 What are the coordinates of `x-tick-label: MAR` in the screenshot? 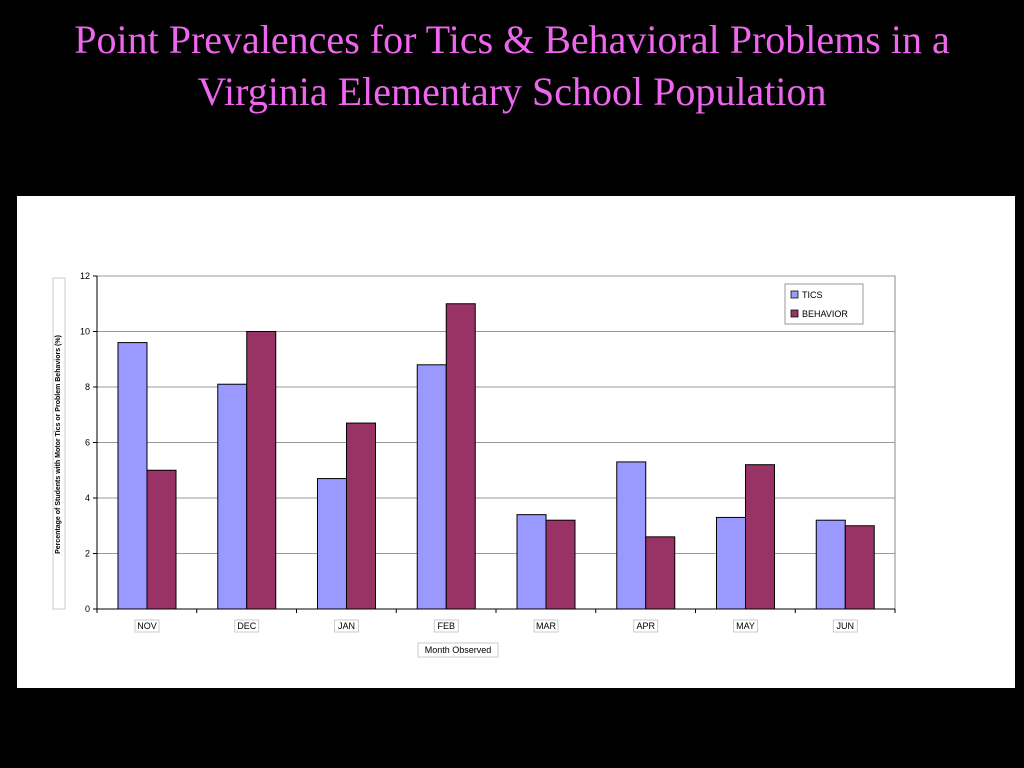 It's located at (546, 626).